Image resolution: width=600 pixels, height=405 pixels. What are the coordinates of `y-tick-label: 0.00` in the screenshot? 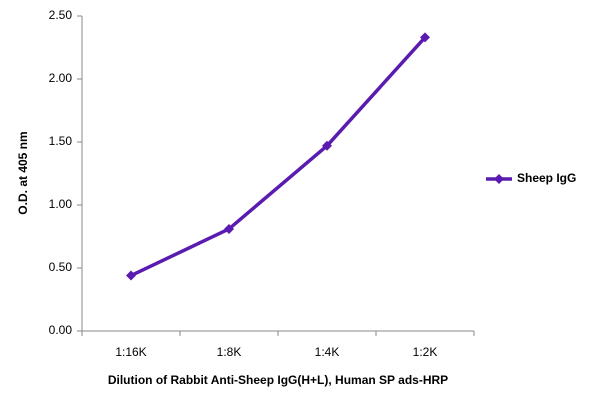 It's located at (61, 330).